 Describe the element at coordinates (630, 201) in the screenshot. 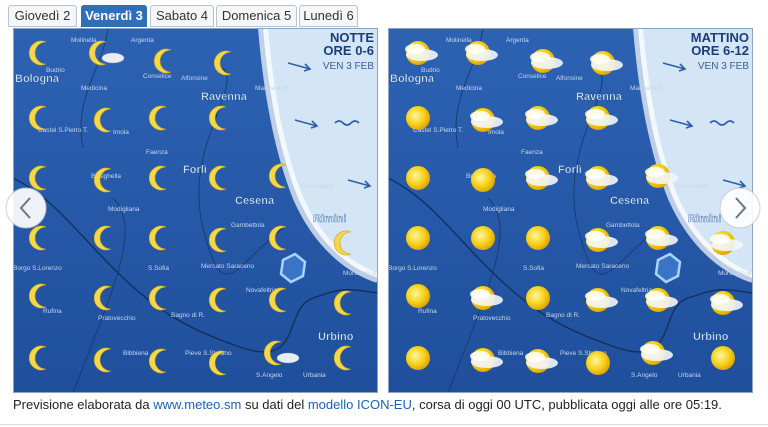

I see `city-label: Cesena` at that location.